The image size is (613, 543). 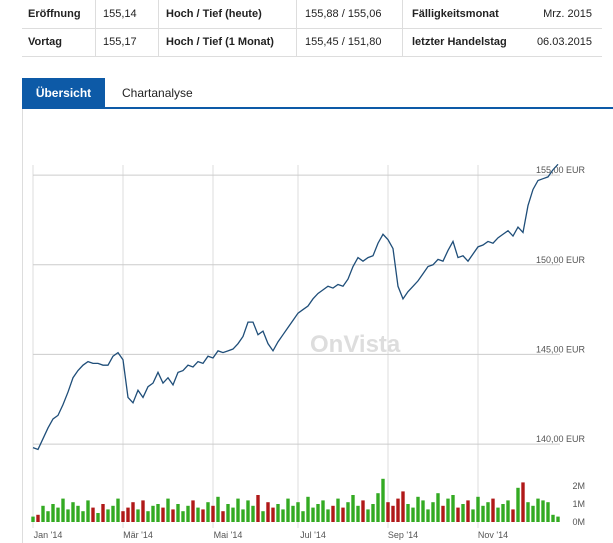 I want to click on x-tick-label: Jul '14, so click(x=313, y=535).